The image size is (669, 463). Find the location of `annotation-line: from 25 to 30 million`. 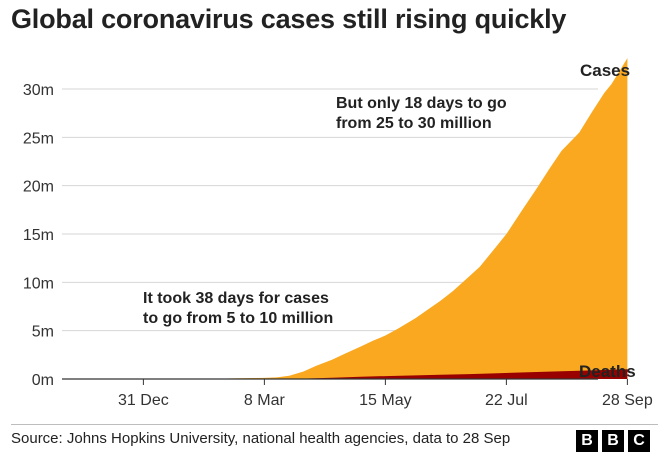

annotation-line: from 25 to 30 million is located at coordinates (414, 123).